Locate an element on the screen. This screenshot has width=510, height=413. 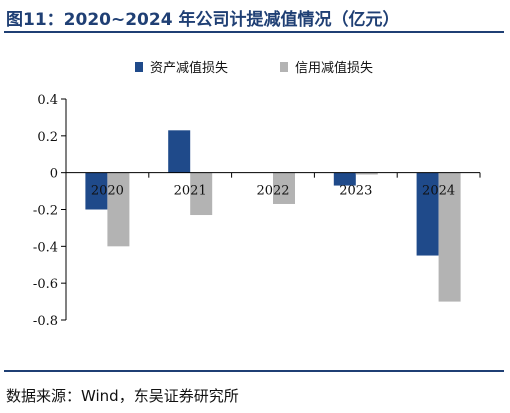
y-tick-label: 0.2 is located at coordinates (47, 137).